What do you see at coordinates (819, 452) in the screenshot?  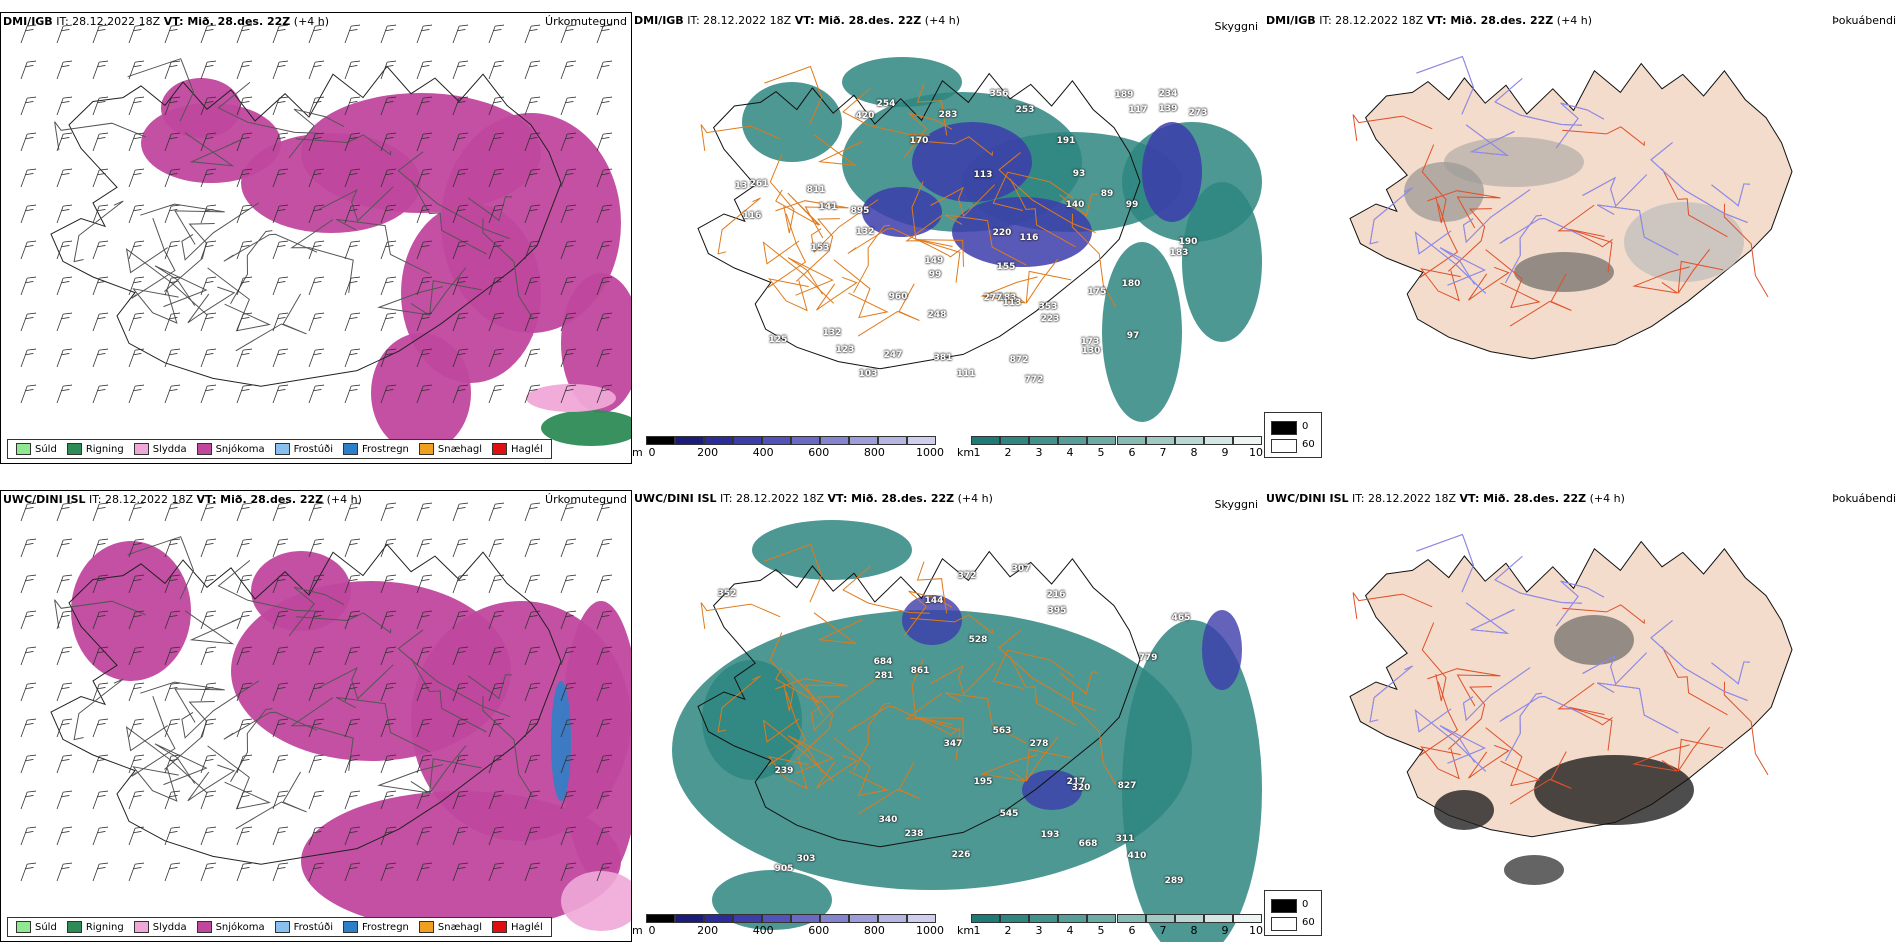 I see `colorbar-tick-label: 600` at bounding box center [819, 452].